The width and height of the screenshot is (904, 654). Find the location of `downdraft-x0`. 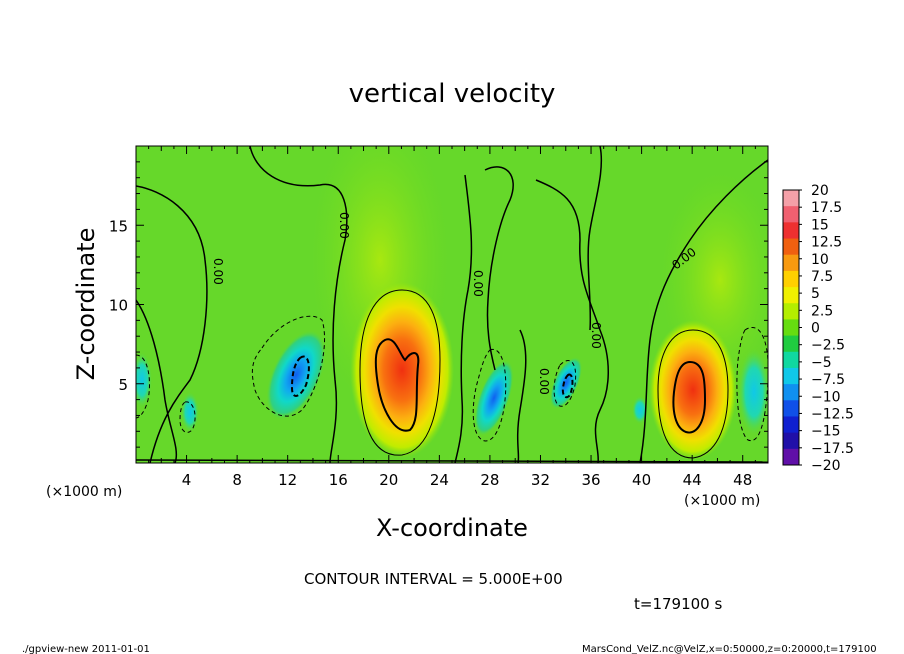

downdraft-x0 is located at coordinates (144, 380).